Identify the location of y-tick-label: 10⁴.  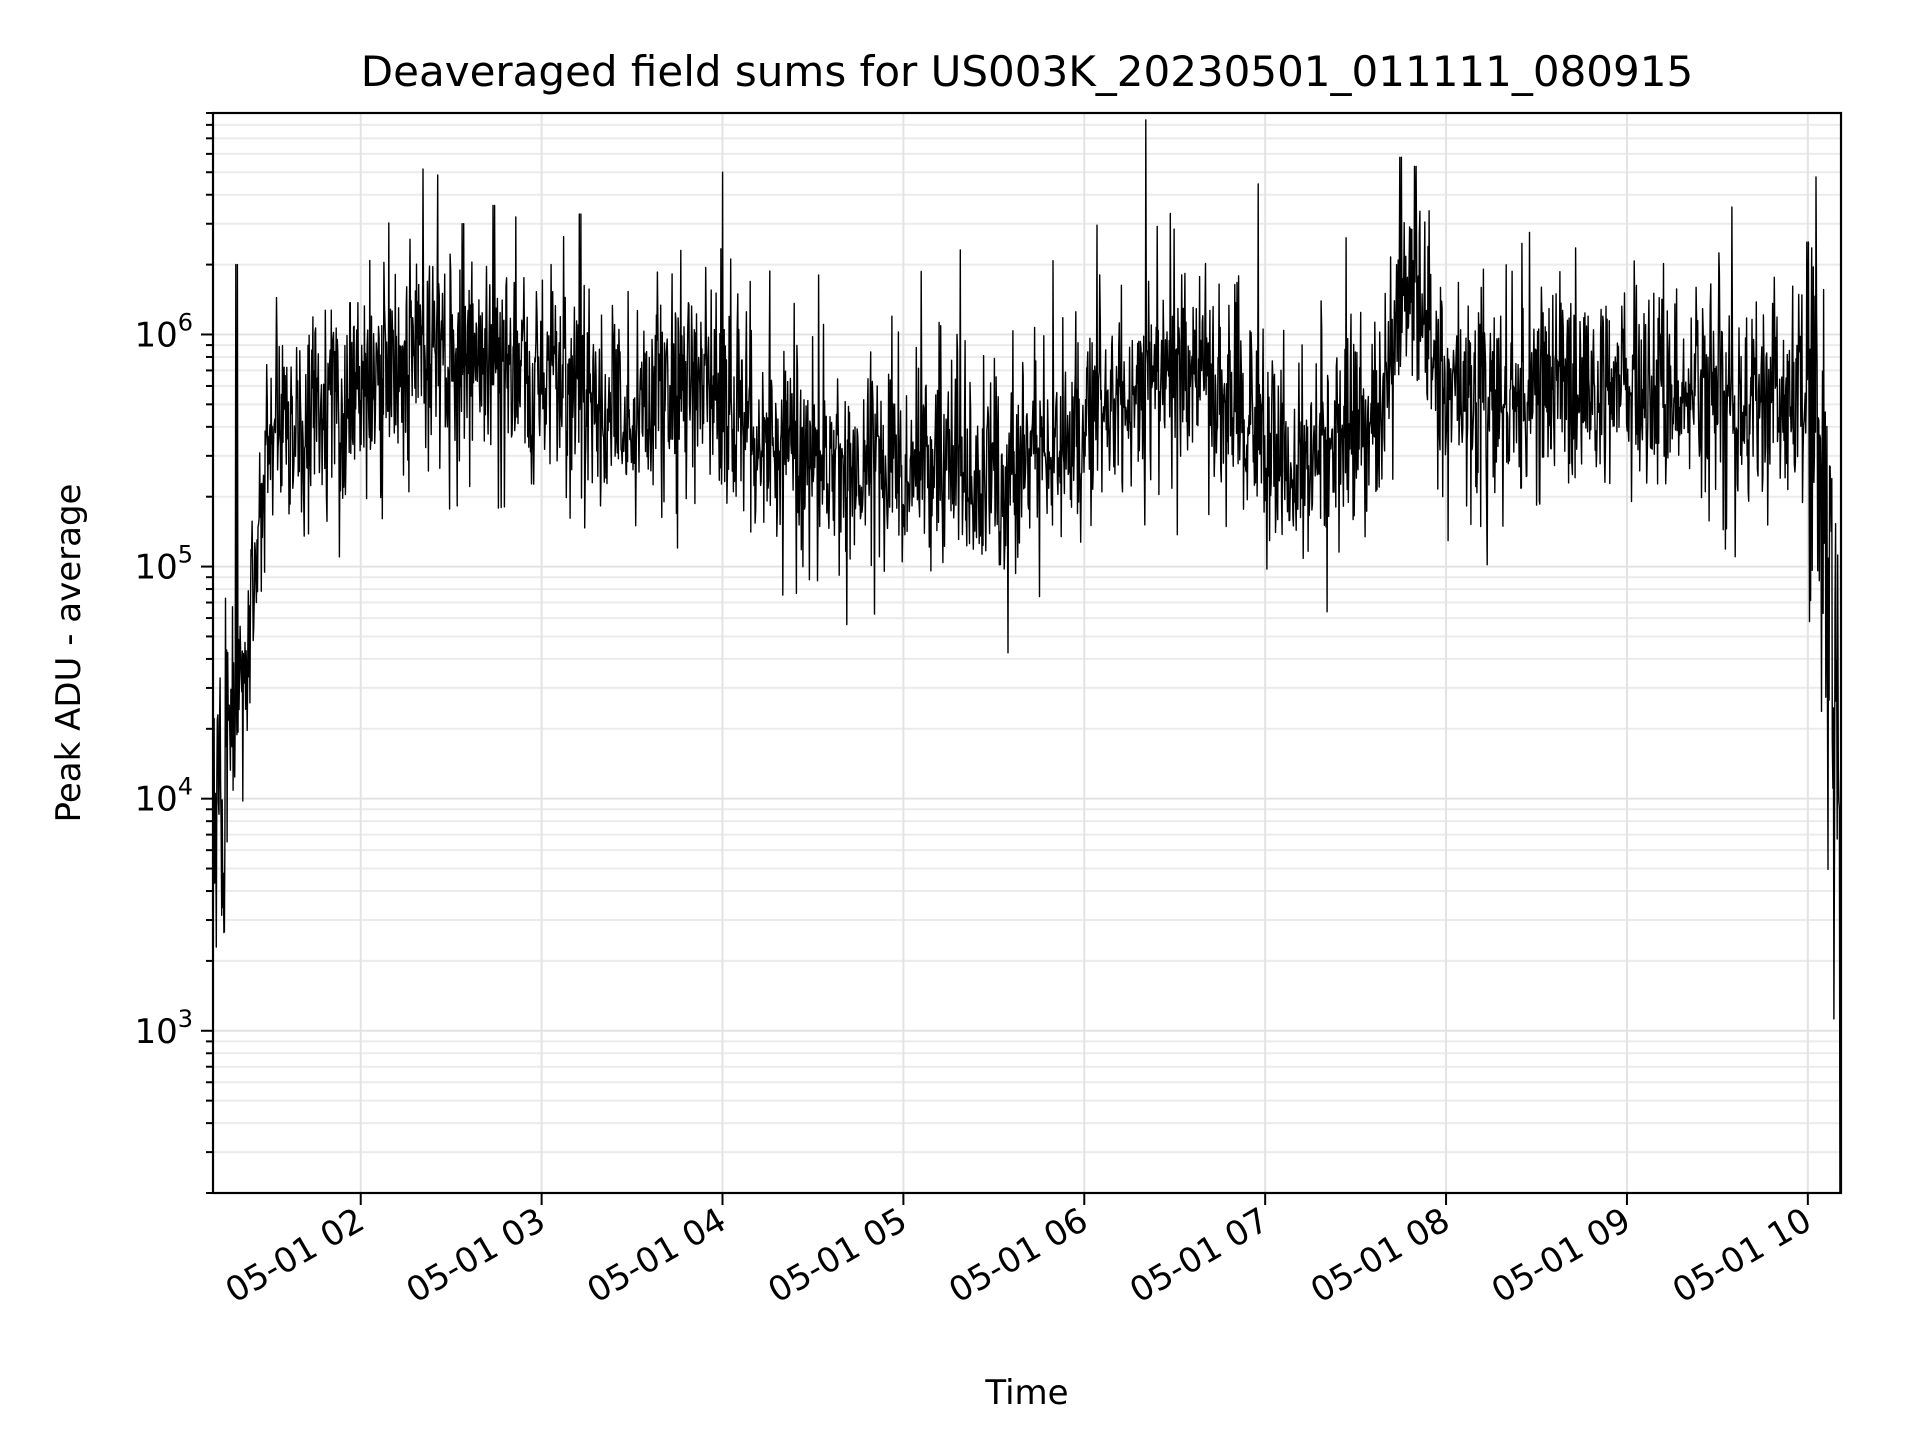
(163, 796).